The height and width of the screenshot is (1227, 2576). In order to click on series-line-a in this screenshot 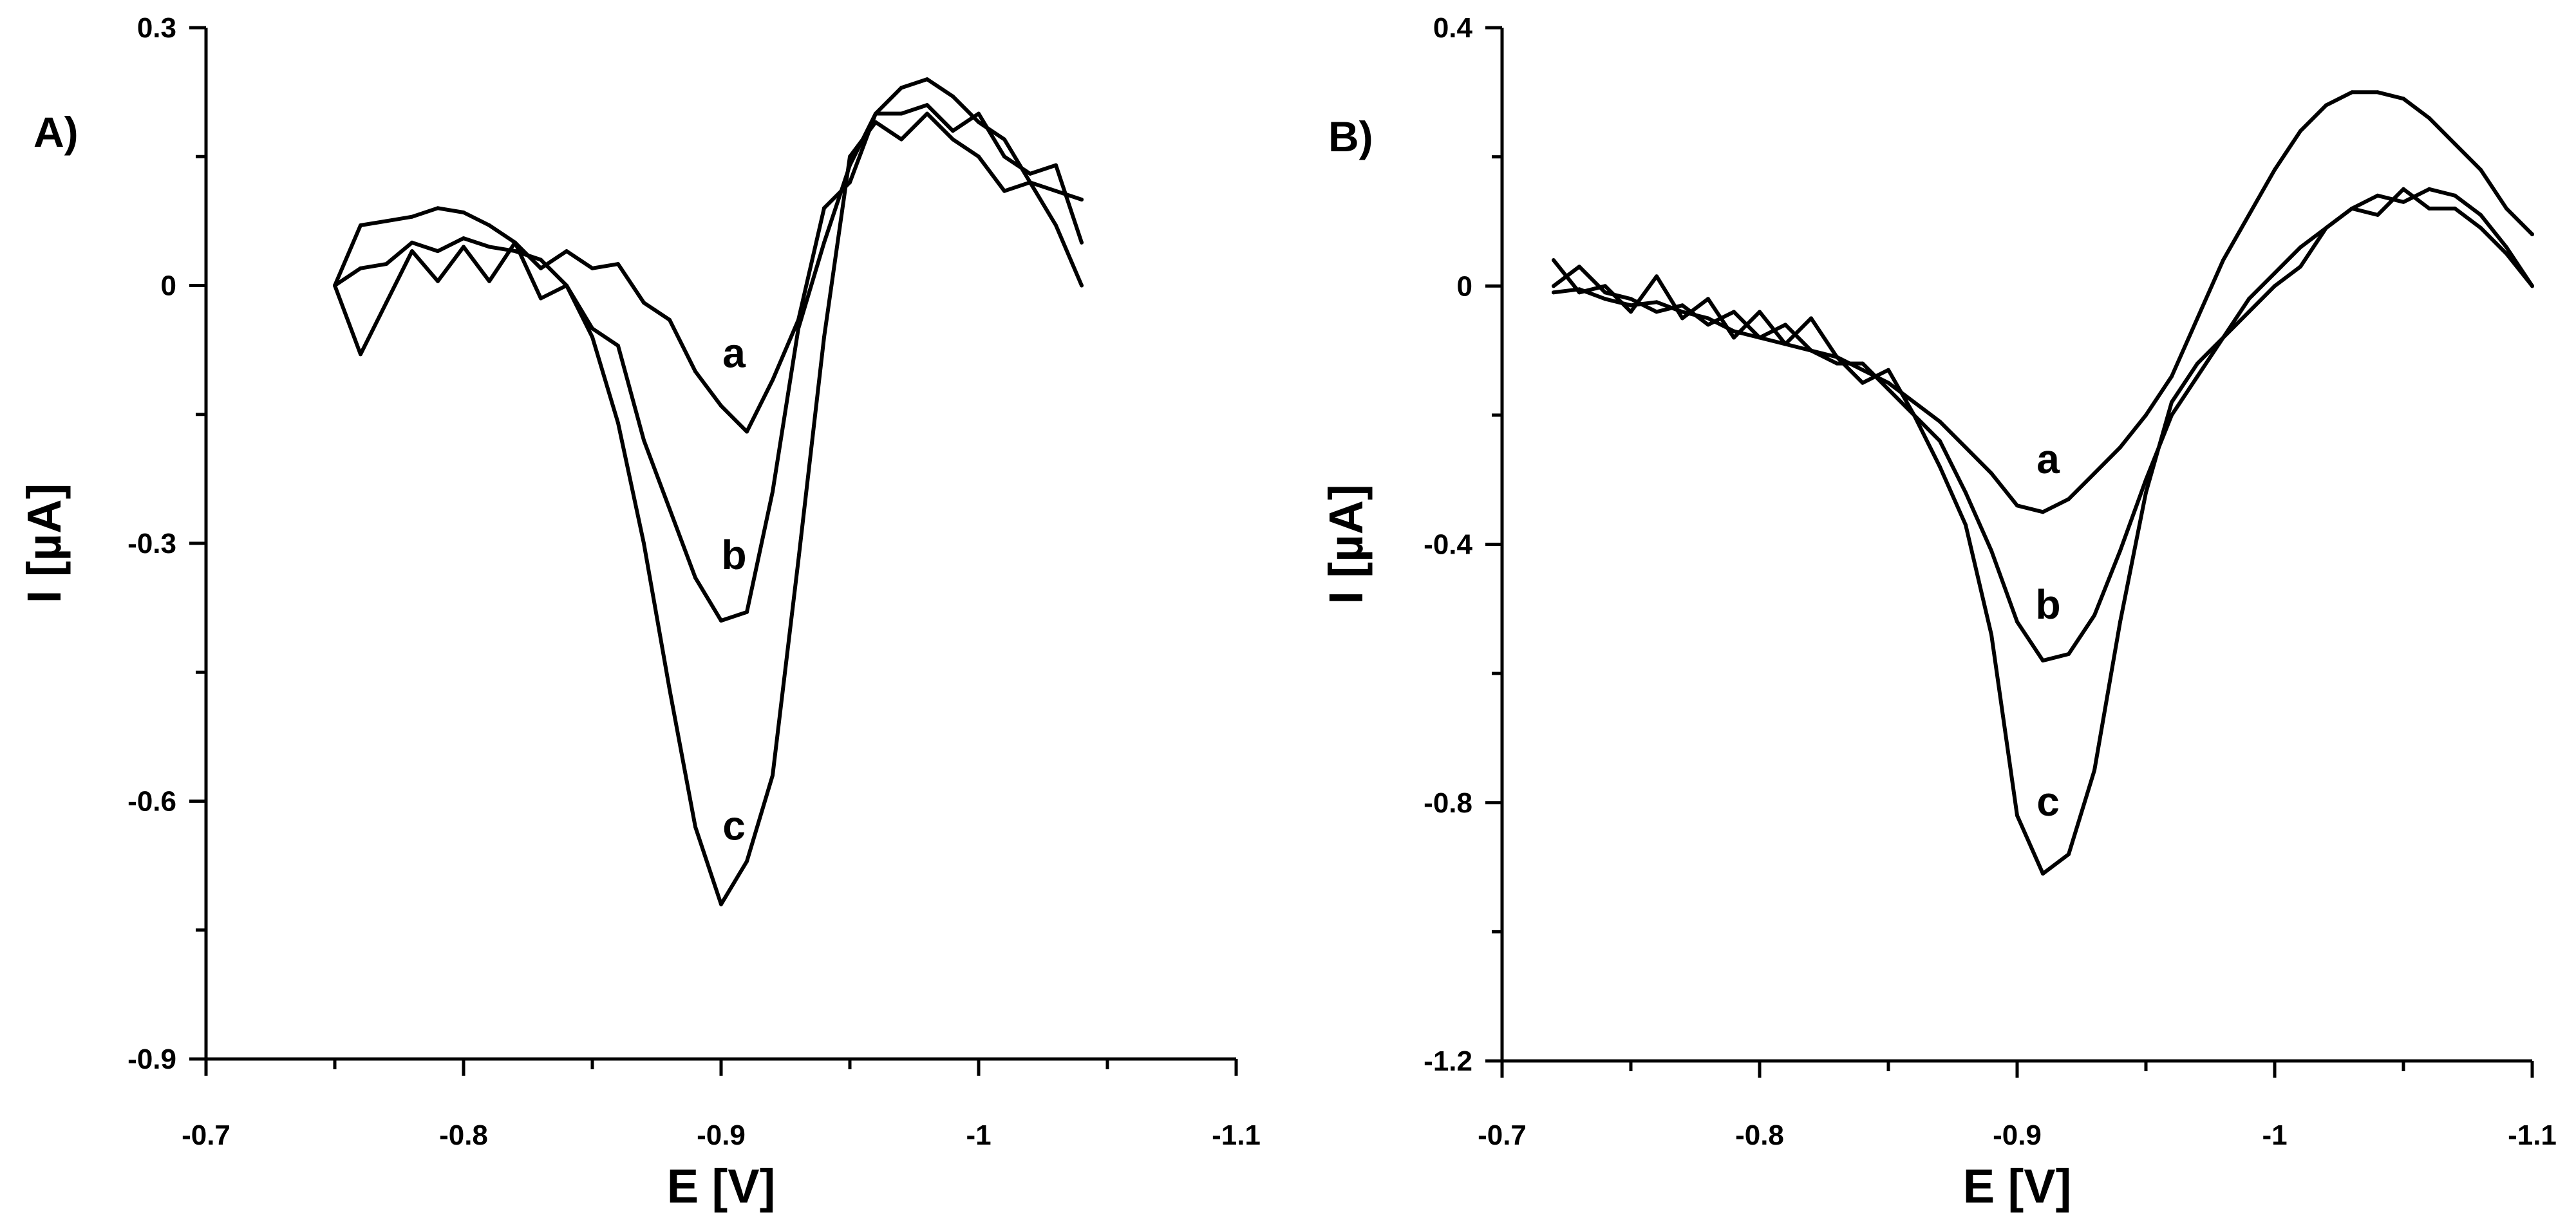, I will do `click(708, 255)`.